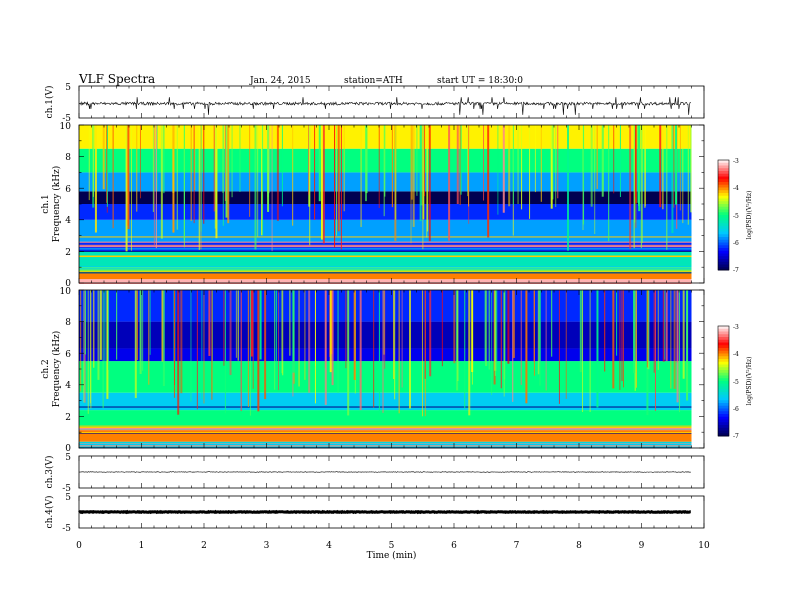 This screenshot has width=792, height=612. What do you see at coordinates (68, 498) in the screenshot?
I see `ch4-ytick-top: 5` at bounding box center [68, 498].